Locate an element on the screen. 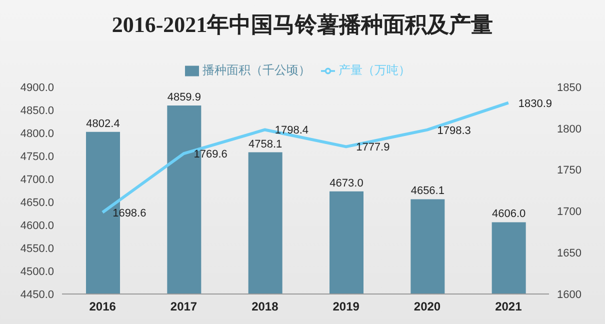 This screenshot has width=605, height=324. x-tick-label: 2017 is located at coordinates (184, 307).